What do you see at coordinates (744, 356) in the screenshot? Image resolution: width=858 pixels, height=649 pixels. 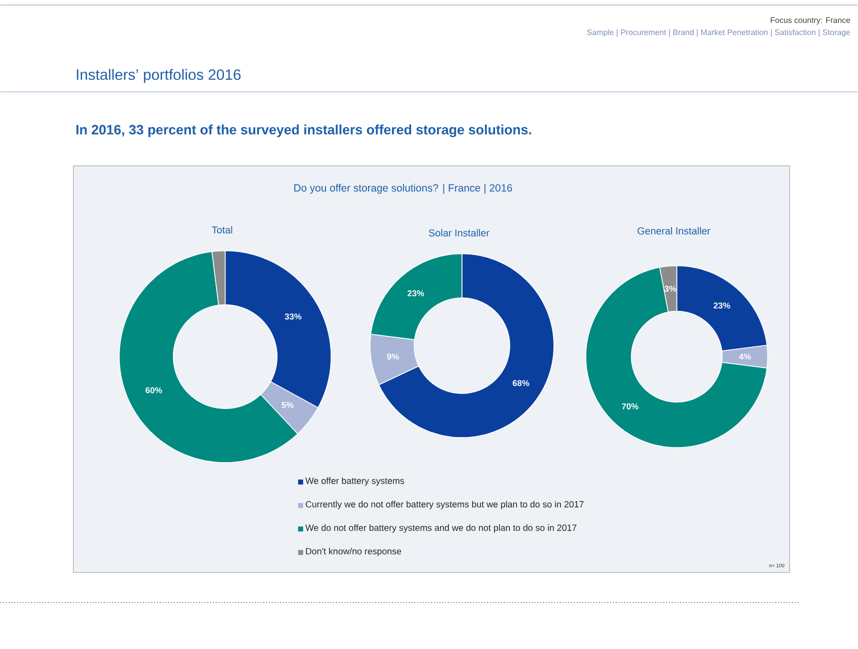 I see `data-label: 4%` at bounding box center [744, 356].